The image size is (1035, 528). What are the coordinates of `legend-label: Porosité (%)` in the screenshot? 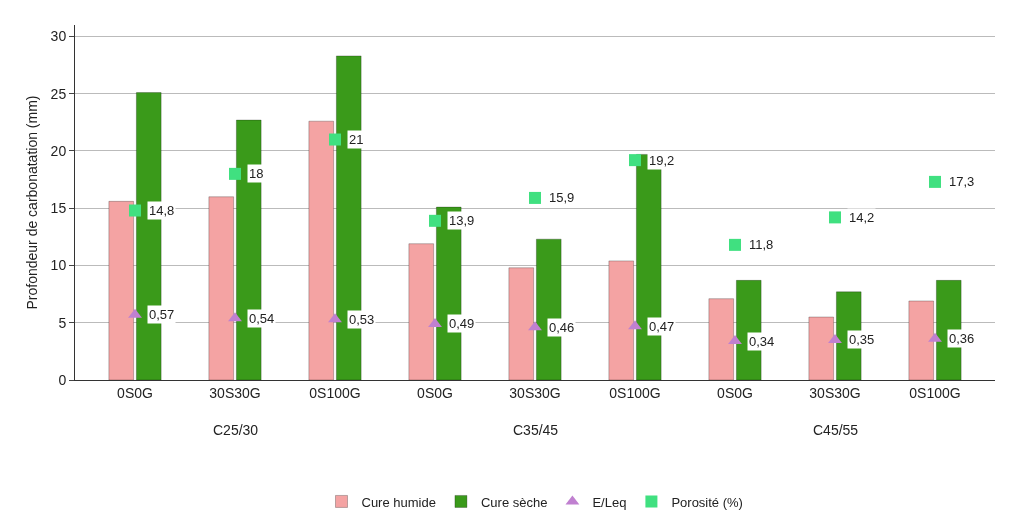 It's located at (707, 502).